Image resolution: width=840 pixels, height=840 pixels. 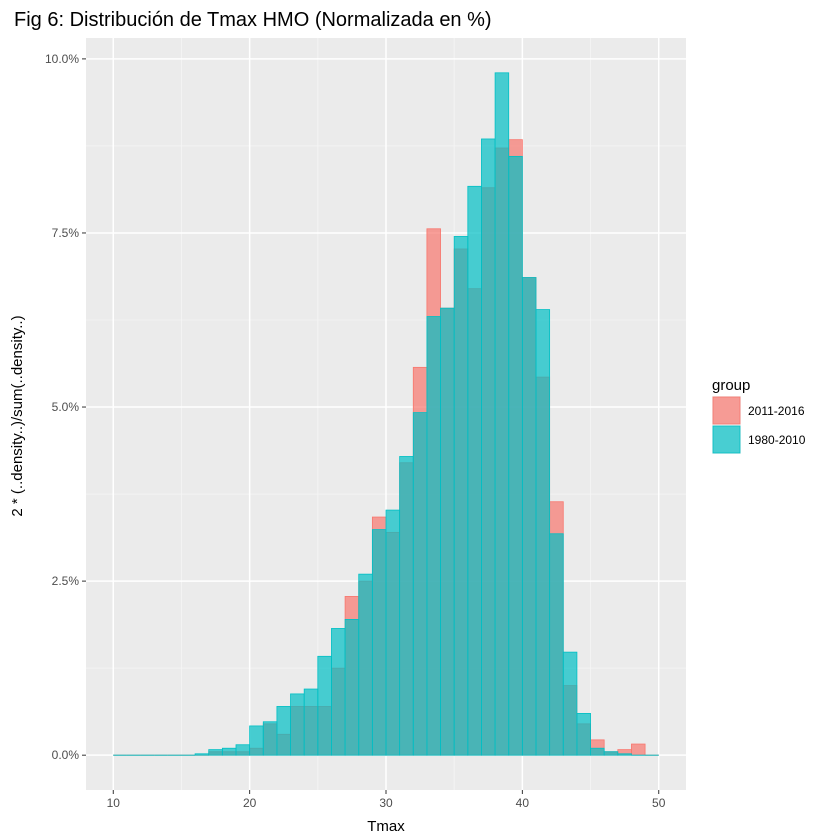 I want to click on y-axis-title: 2 * (..density..)/sum(..density..), so click(x=17, y=415).